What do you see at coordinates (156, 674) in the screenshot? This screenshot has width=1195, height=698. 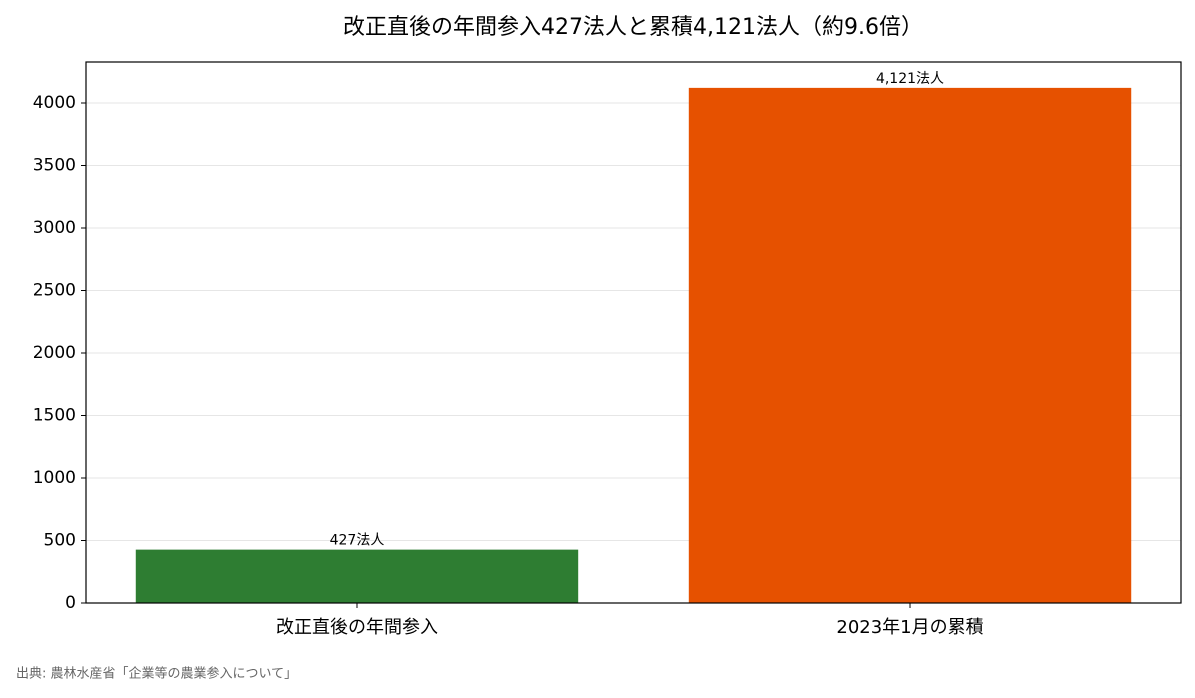 I see `source-note: 出典: 農林水産省「企業等の農業参入について」` at bounding box center [156, 674].